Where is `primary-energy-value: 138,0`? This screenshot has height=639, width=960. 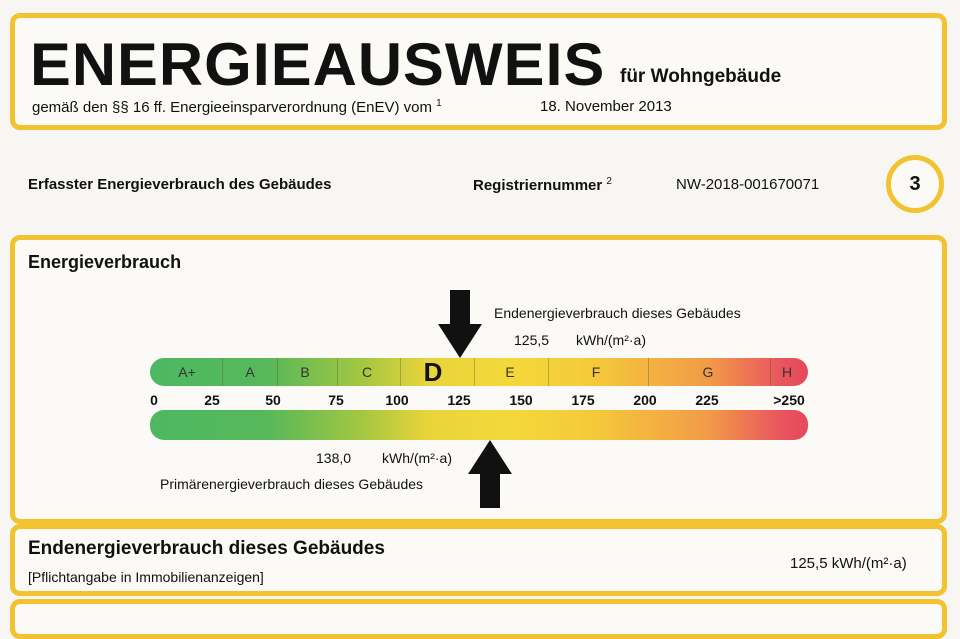
primary-energy-value: 138,0 is located at coordinates (334, 458).